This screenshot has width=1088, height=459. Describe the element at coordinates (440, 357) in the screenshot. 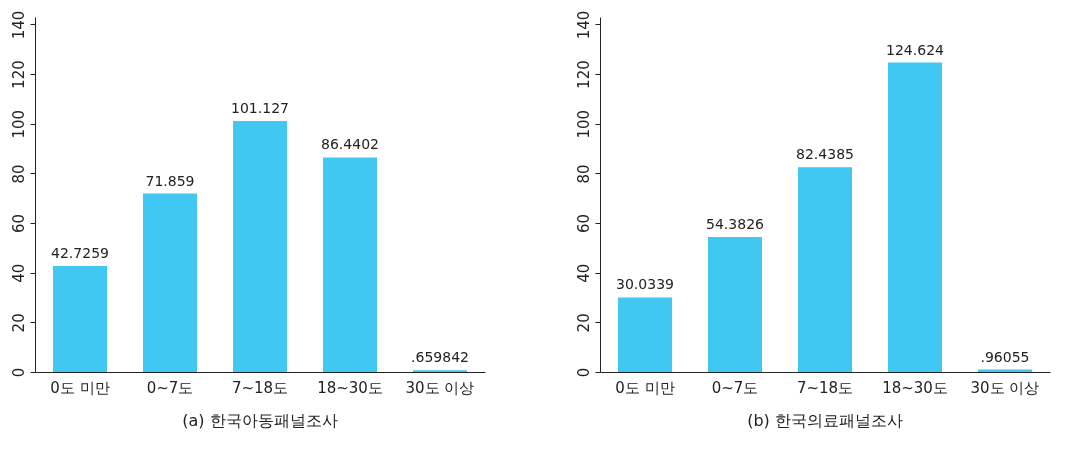

I see `data-label: .659842` at that location.